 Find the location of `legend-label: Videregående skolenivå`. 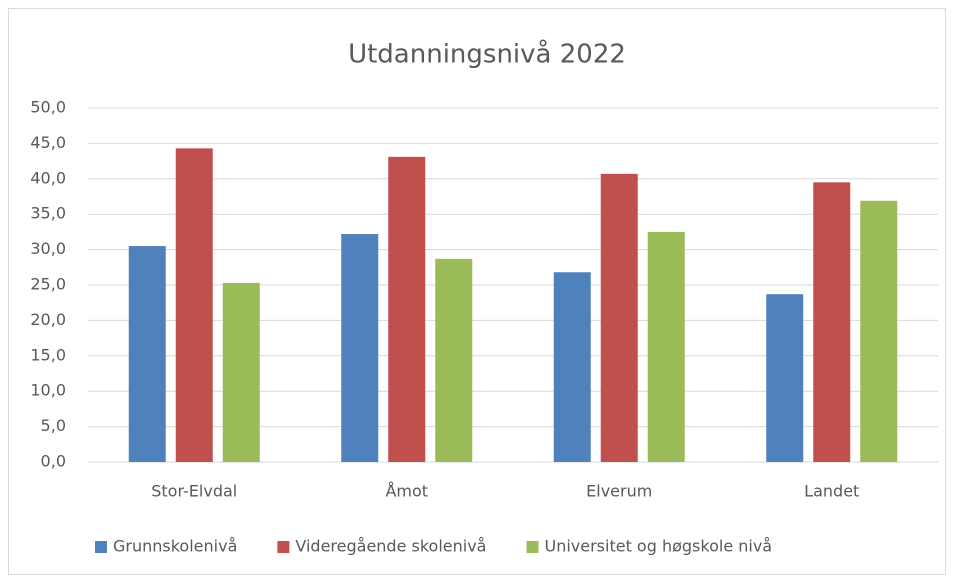

legend-label: Videregående skolenivå is located at coordinates (390, 546).